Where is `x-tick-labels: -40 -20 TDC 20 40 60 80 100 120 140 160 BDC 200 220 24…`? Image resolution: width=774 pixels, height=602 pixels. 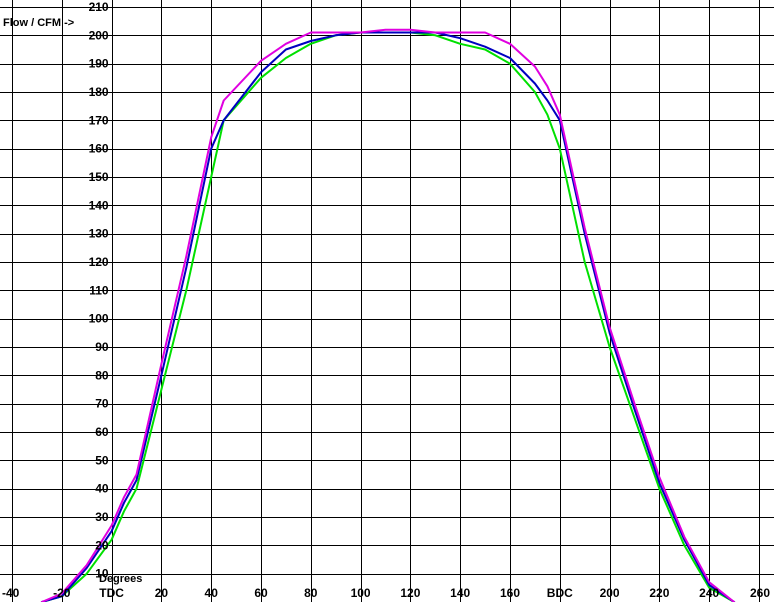 x-tick-labels: -40 -20 TDC 20 40 60 80 100 120 140 160 BDC 200 220 24… is located at coordinates (386, 593).